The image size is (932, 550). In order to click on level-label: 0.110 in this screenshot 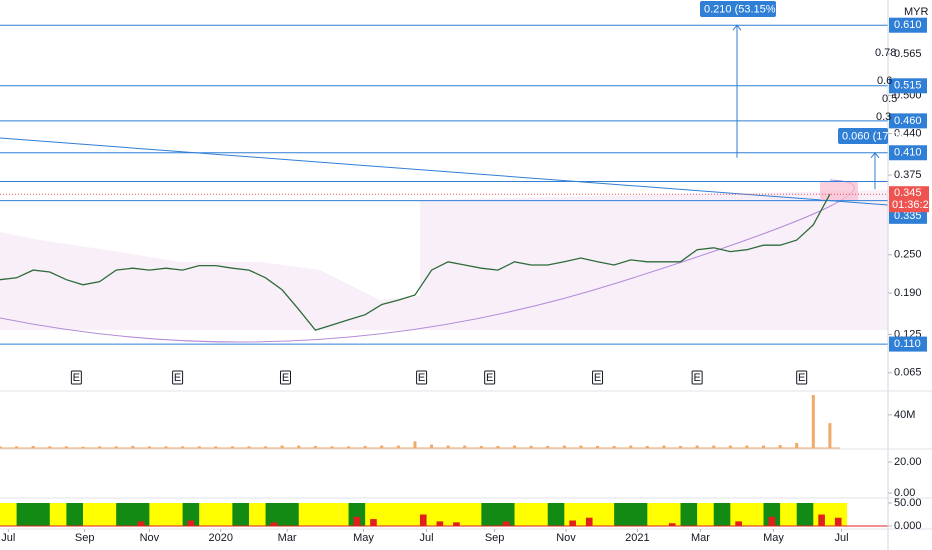, I will do `click(907, 344)`.